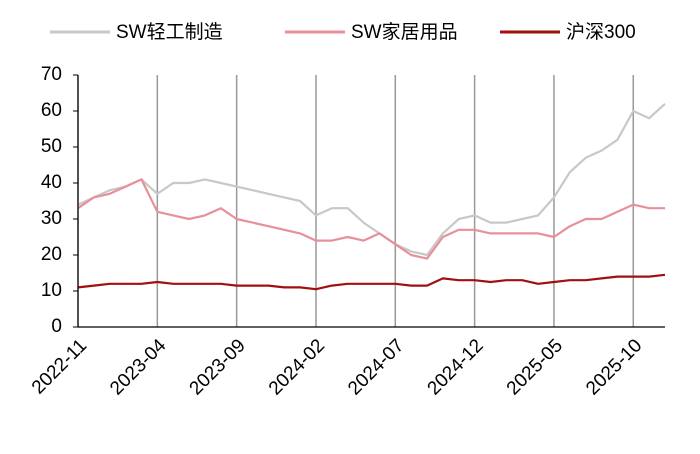 The image size is (700, 454). Describe the element at coordinates (456, 367) in the screenshot. I see `x-tick-label: 2024-12` at that location.